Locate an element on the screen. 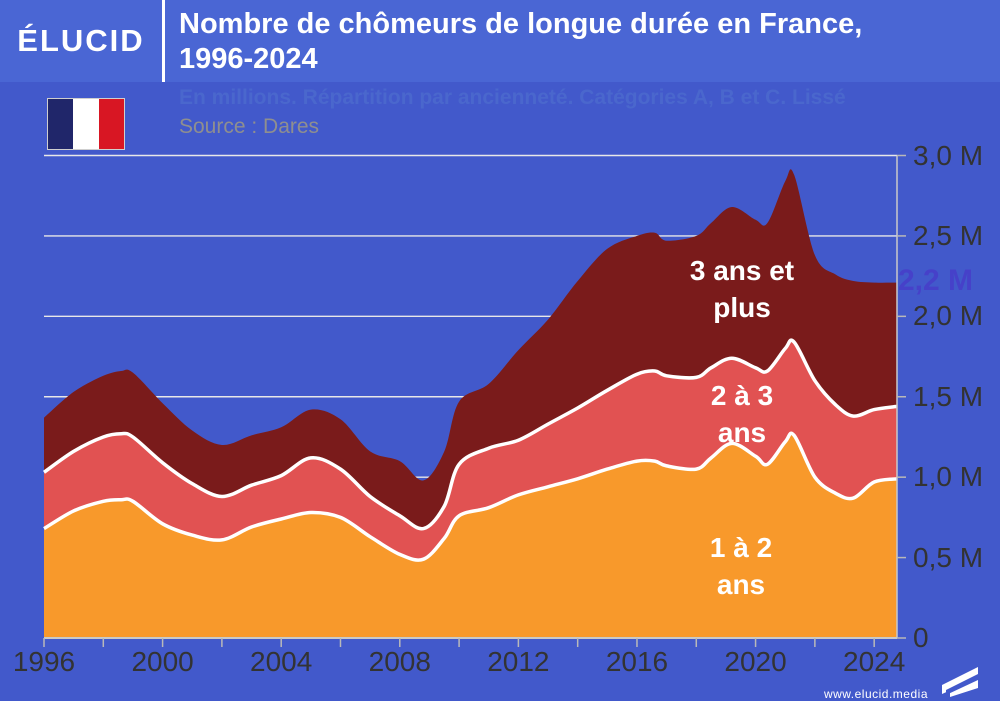 This screenshot has width=1000, height=701. footer-strip is located at coordinates (500, 693).